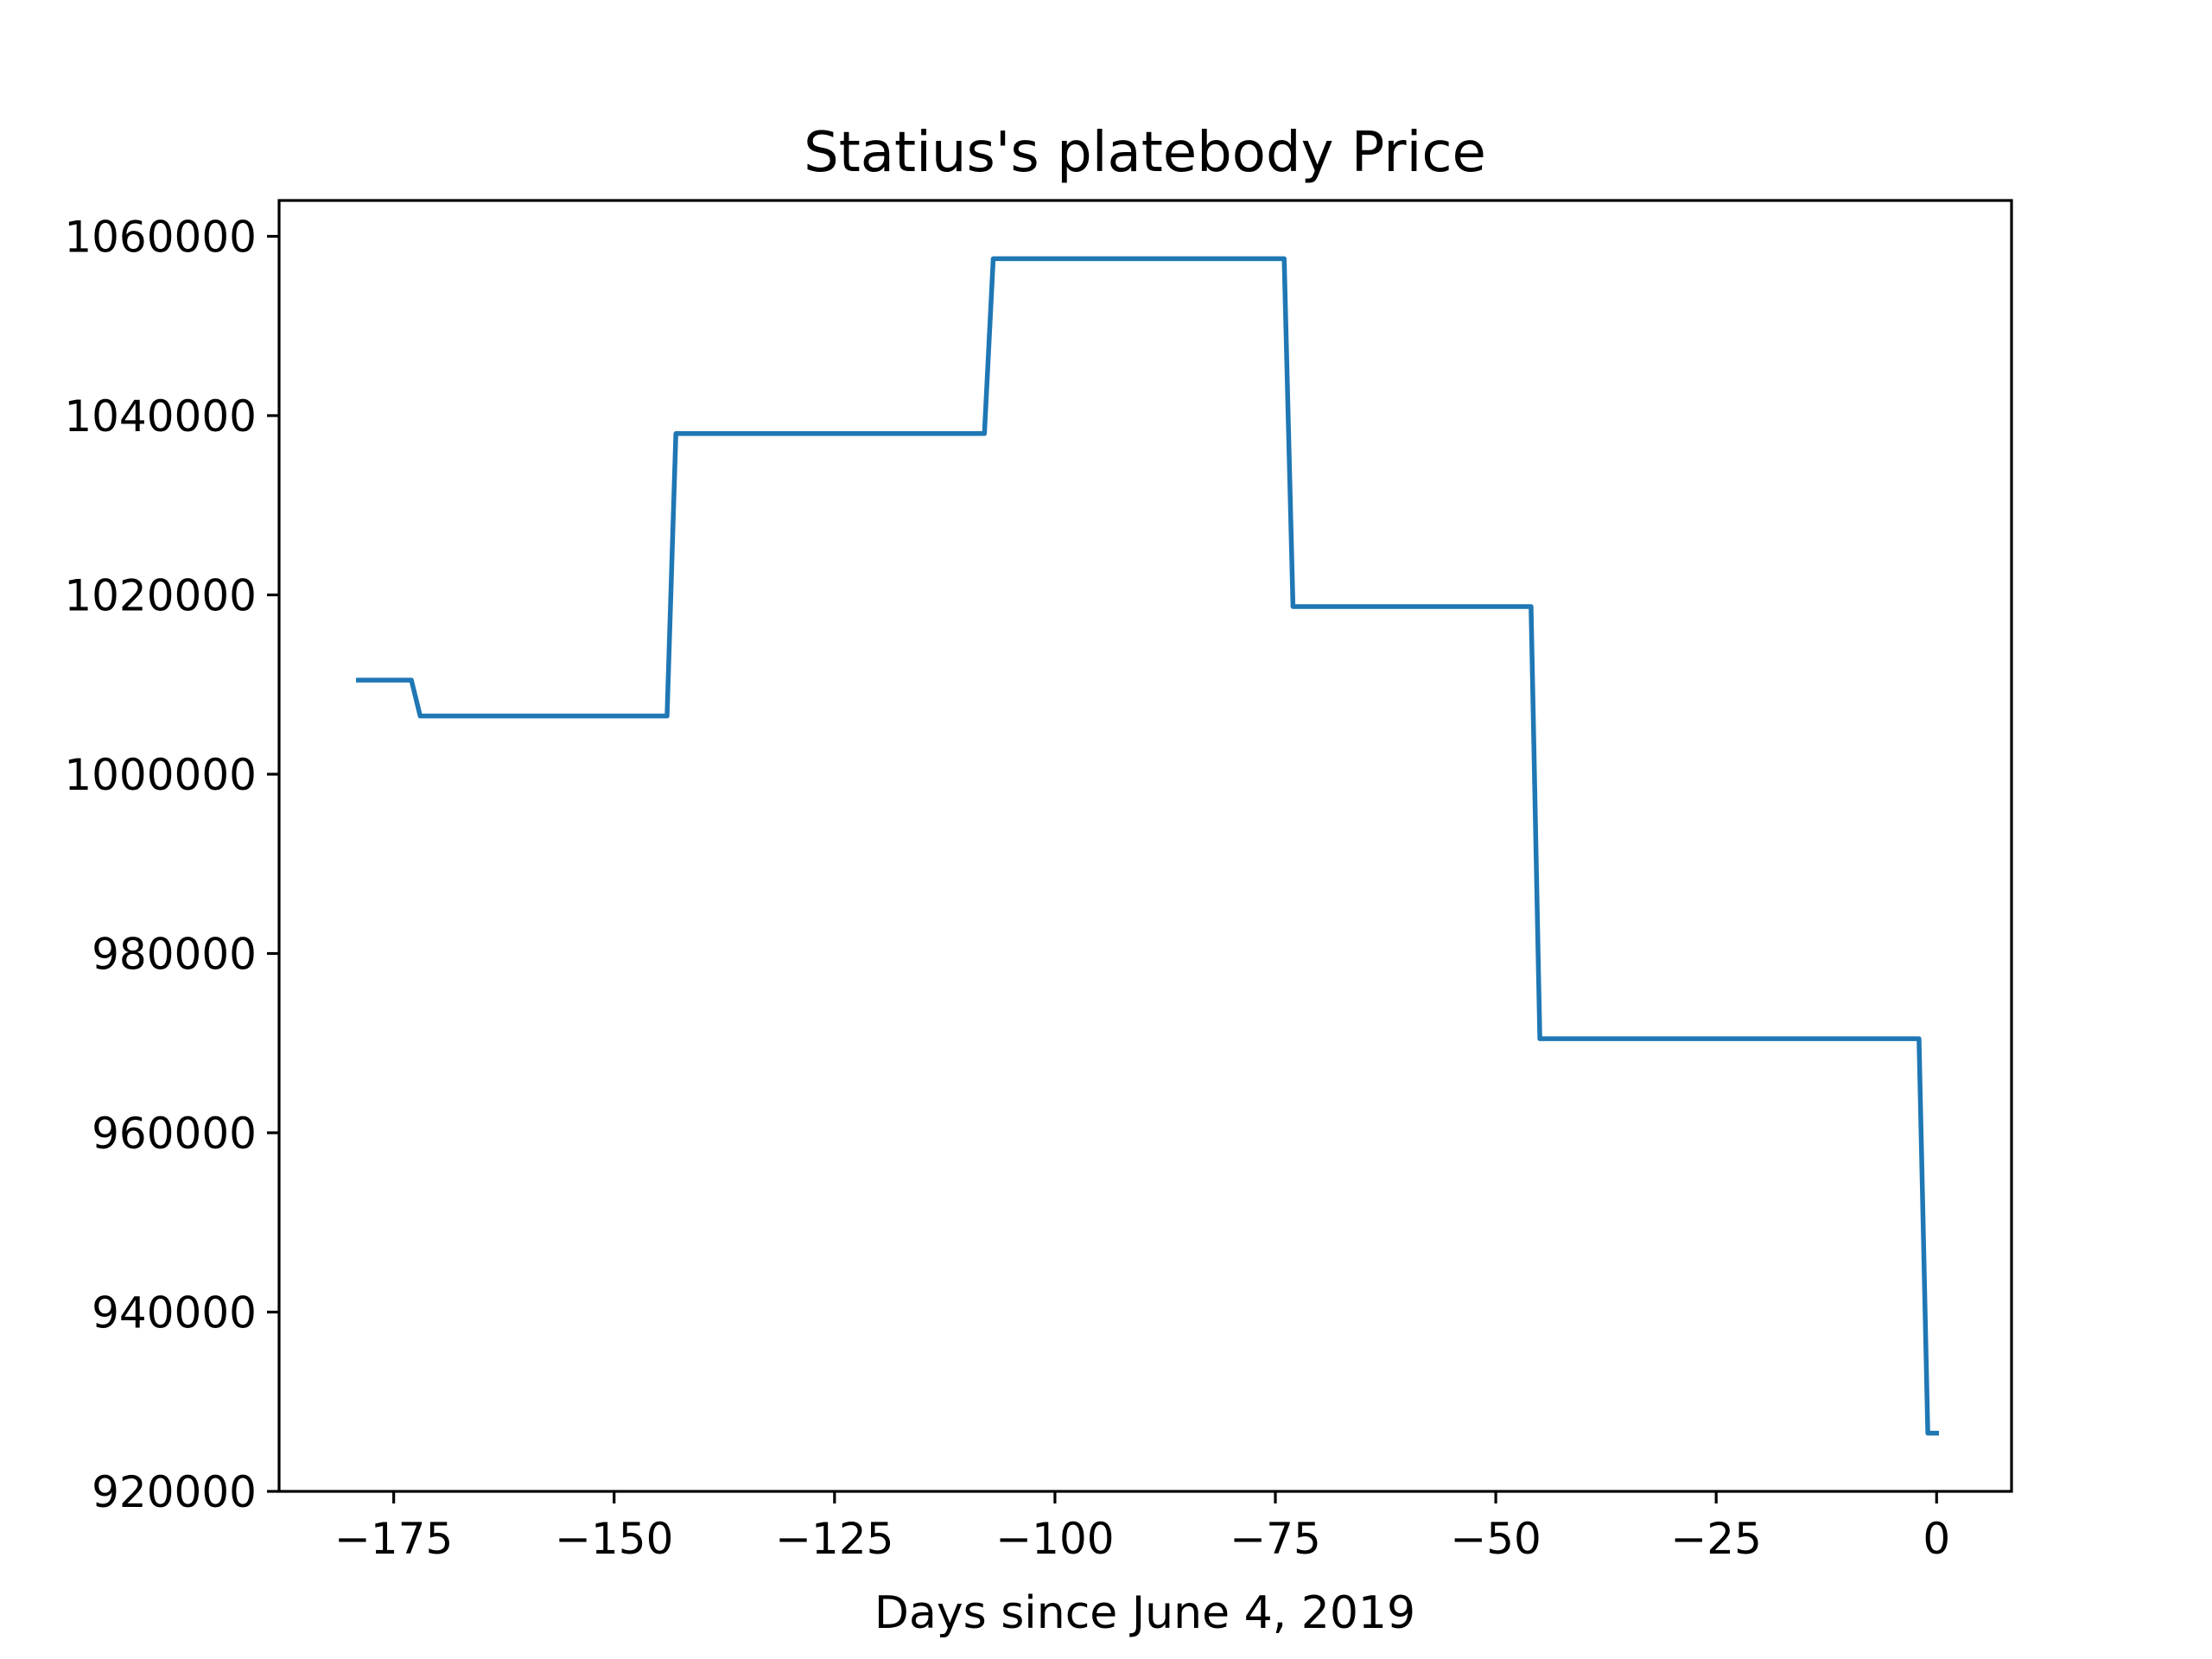 The height and width of the screenshot is (1659, 2212). What do you see at coordinates (1716, 1539) in the screenshot?
I see `x-tick-label: −25` at bounding box center [1716, 1539].